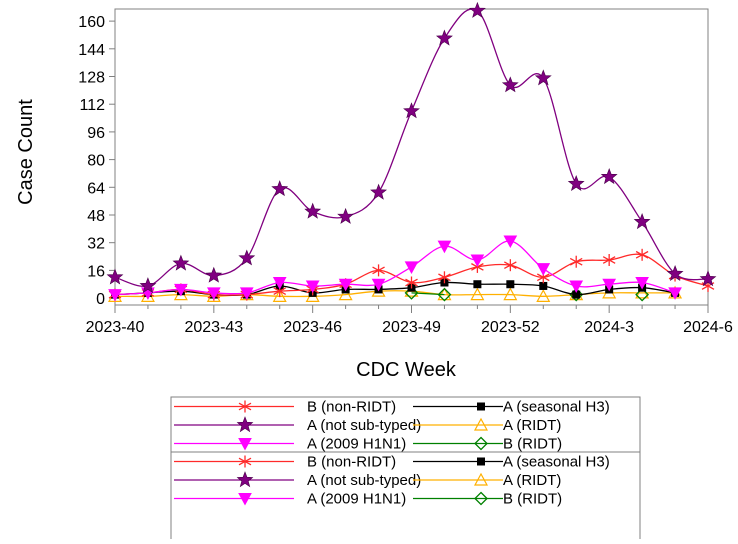  What do you see at coordinates (312, 327) in the screenshot?
I see `x-tick-label: 2023-46` at bounding box center [312, 327].